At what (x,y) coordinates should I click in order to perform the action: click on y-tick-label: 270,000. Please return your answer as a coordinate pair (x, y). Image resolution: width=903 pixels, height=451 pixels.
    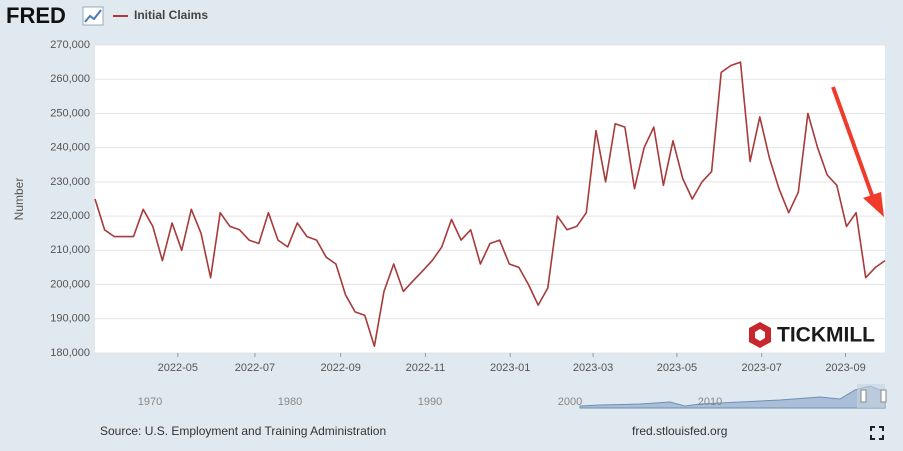
    Looking at the image, I should click on (70, 45).